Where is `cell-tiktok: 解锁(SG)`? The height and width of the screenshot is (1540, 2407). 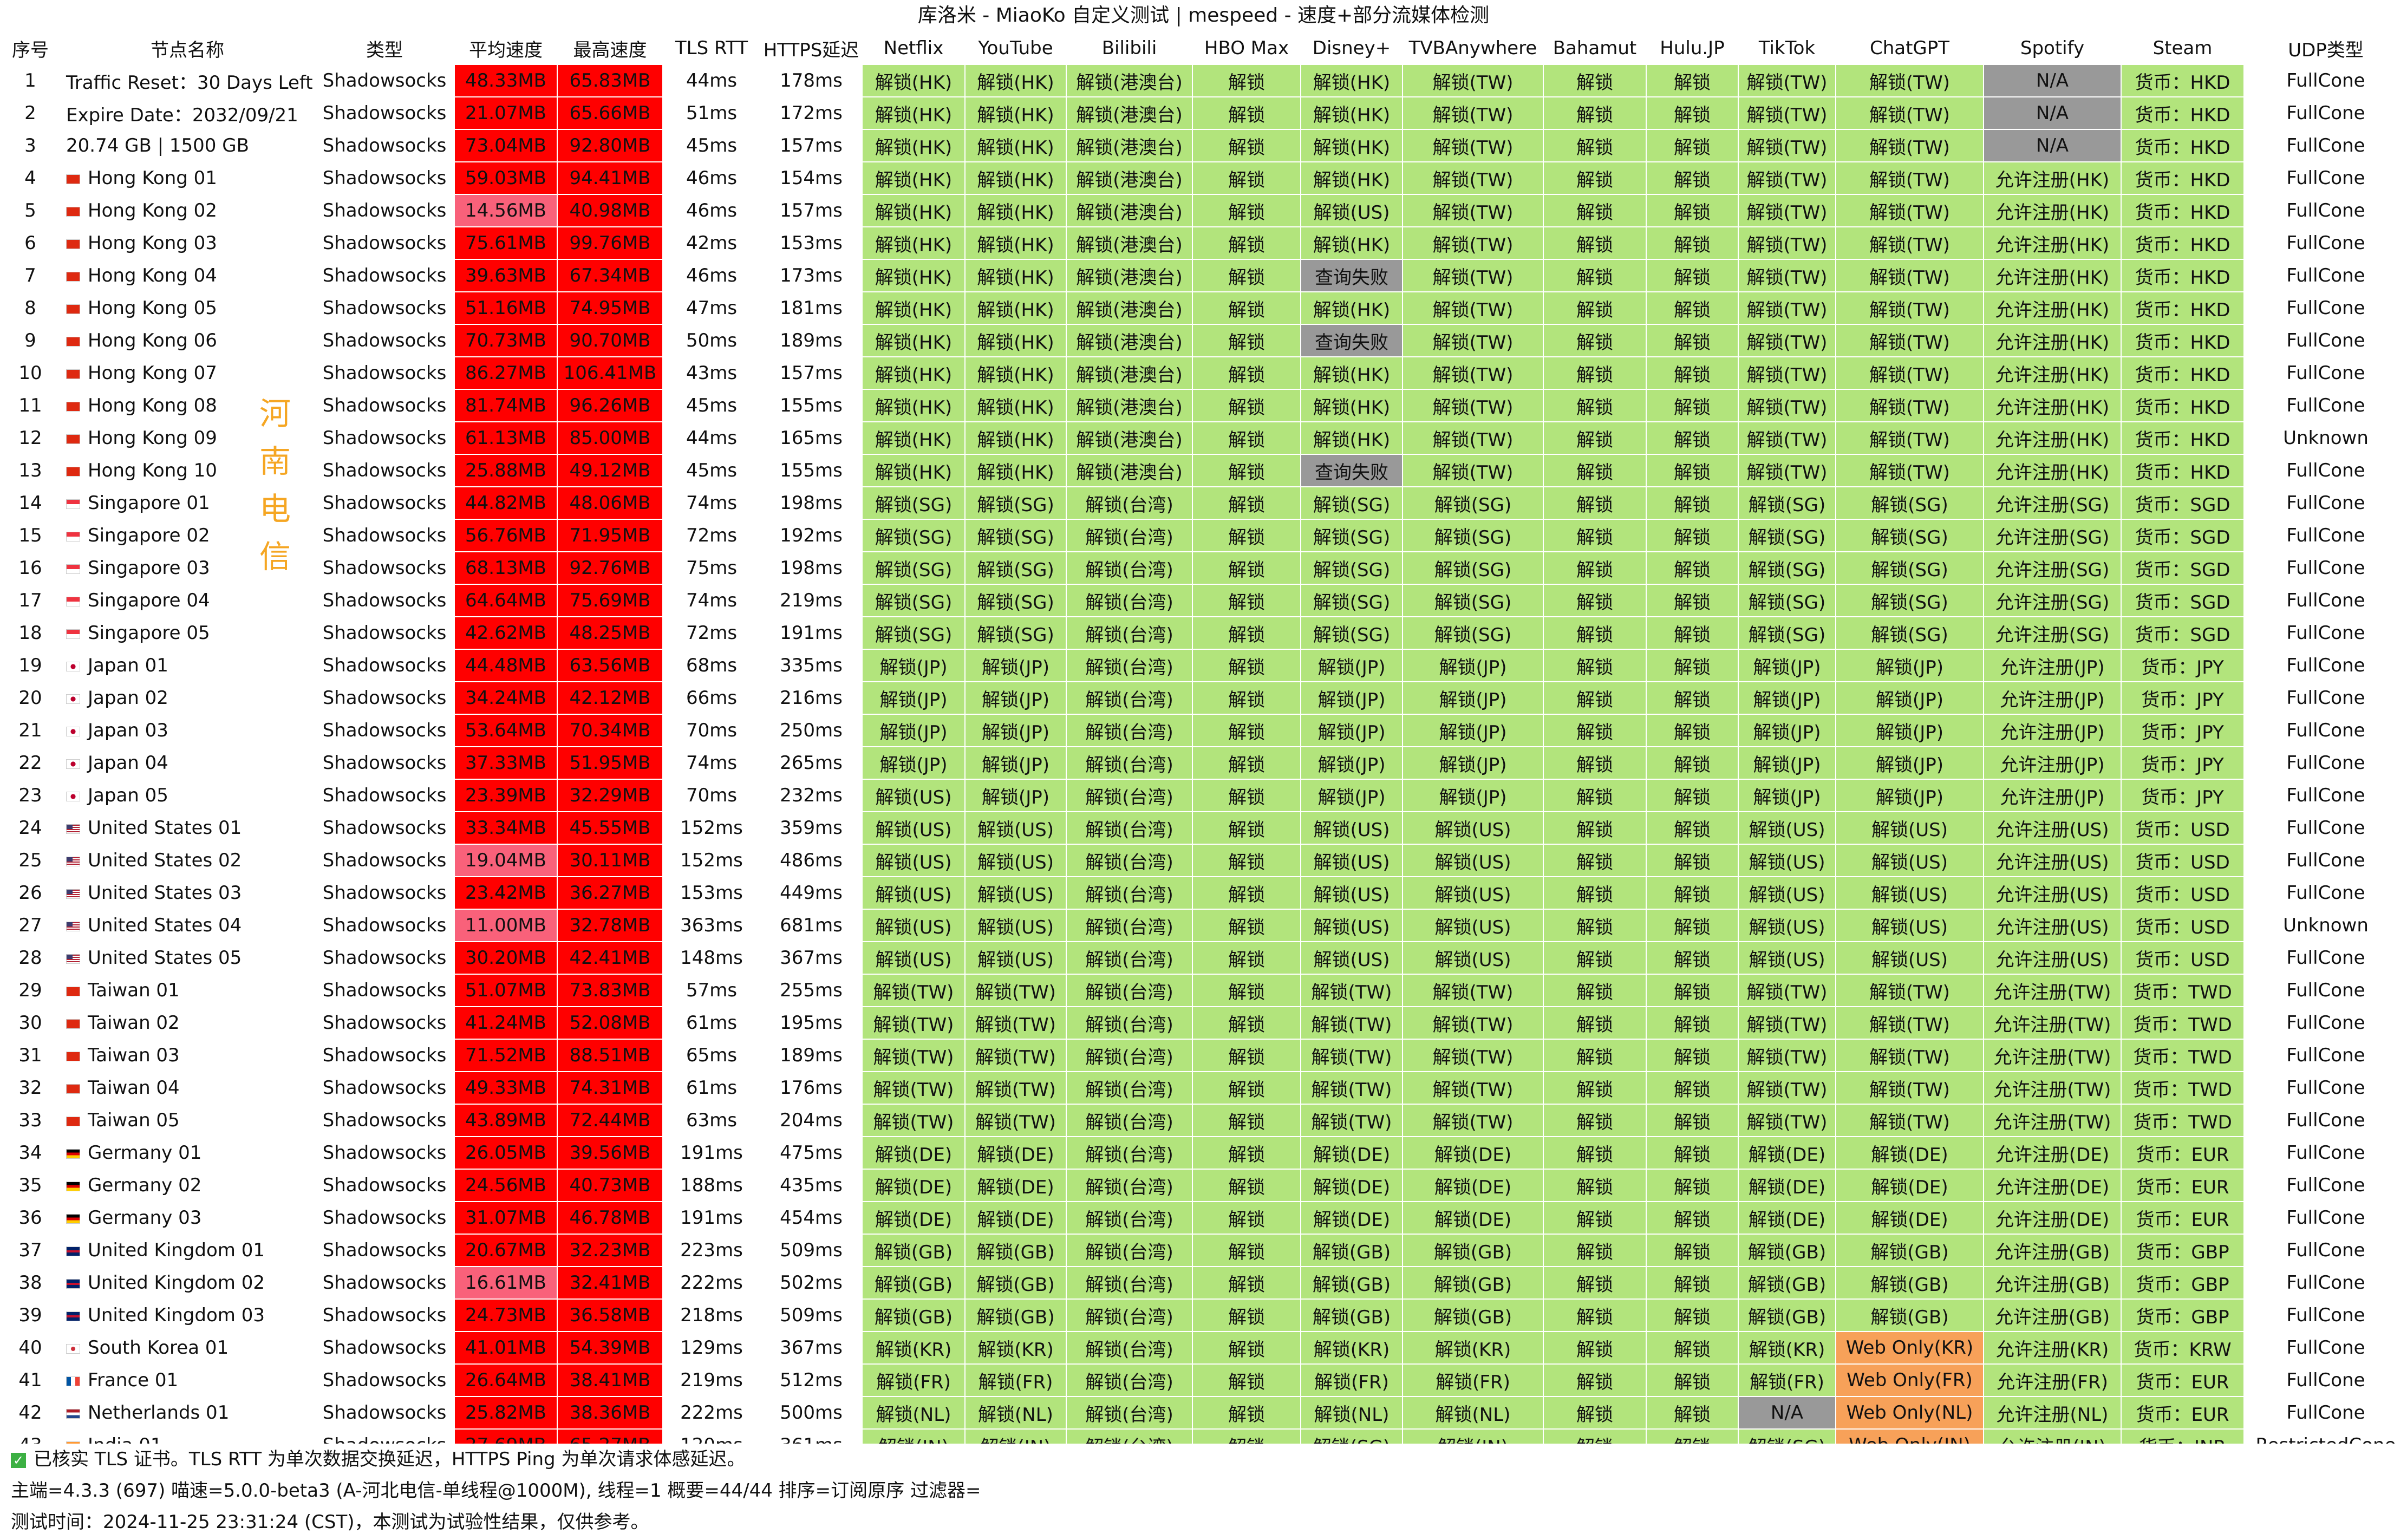 cell-tiktok: 解锁(SG) is located at coordinates (1787, 600).